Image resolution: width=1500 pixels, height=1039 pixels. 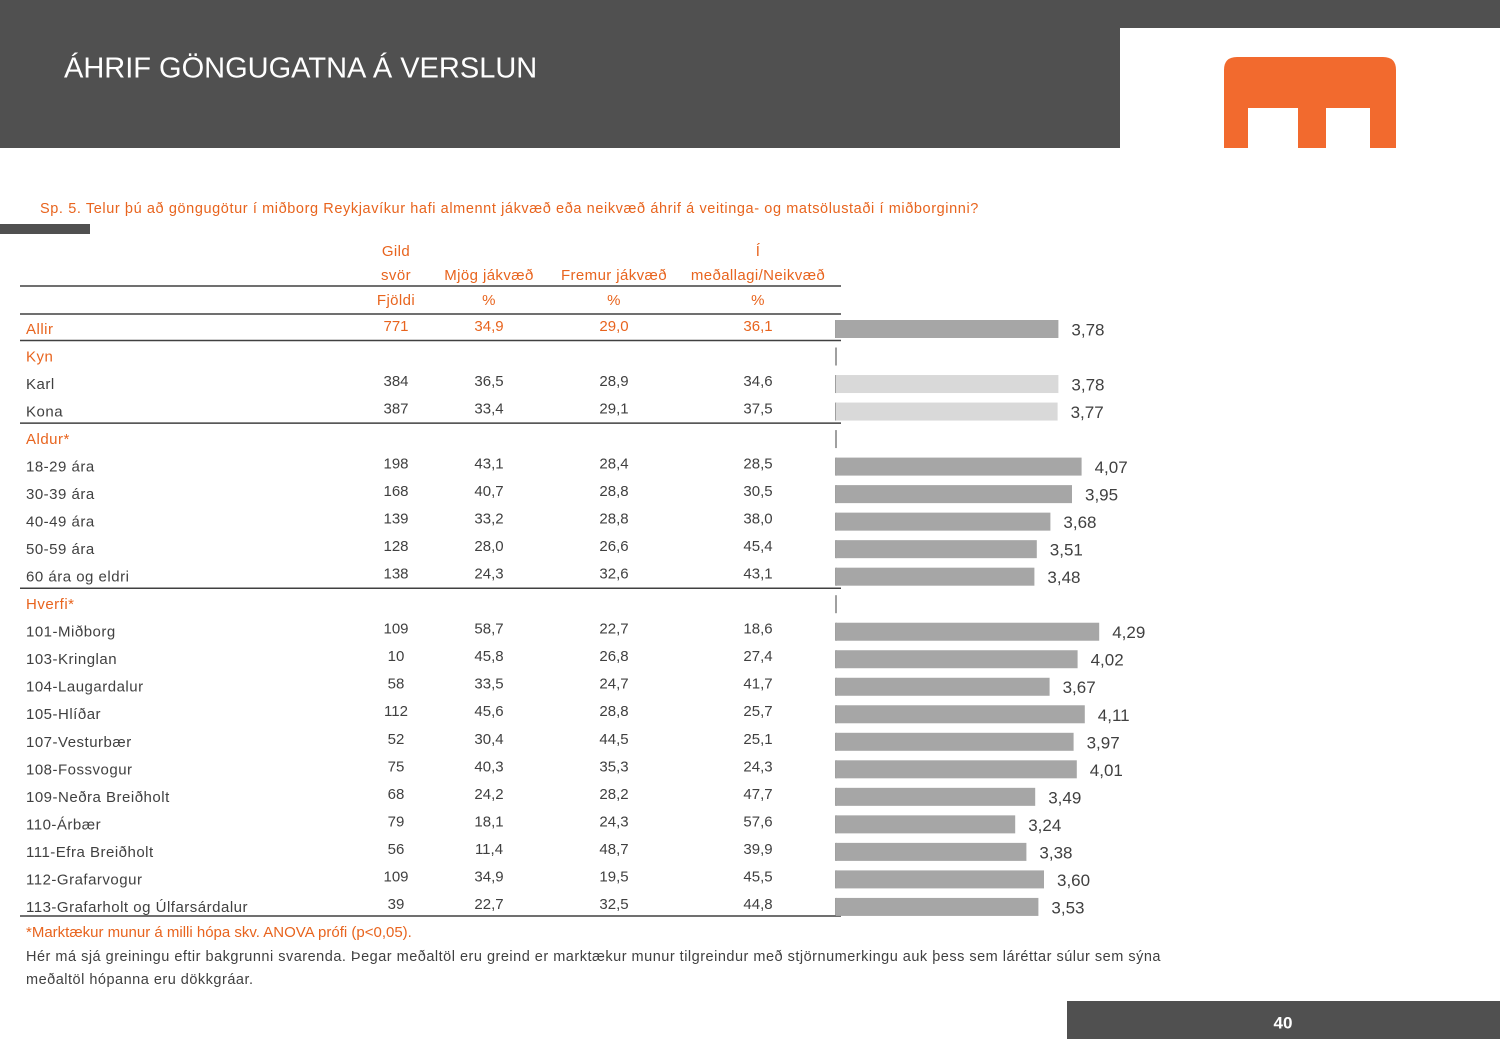 What do you see at coordinates (50, 604) in the screenshot?
I see `row-label: Hverfi*` at bounding box center [50, 604].